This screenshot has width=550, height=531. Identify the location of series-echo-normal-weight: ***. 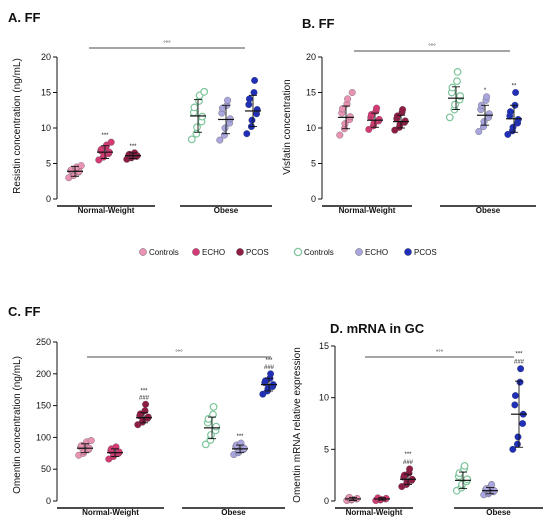
(105, 148).